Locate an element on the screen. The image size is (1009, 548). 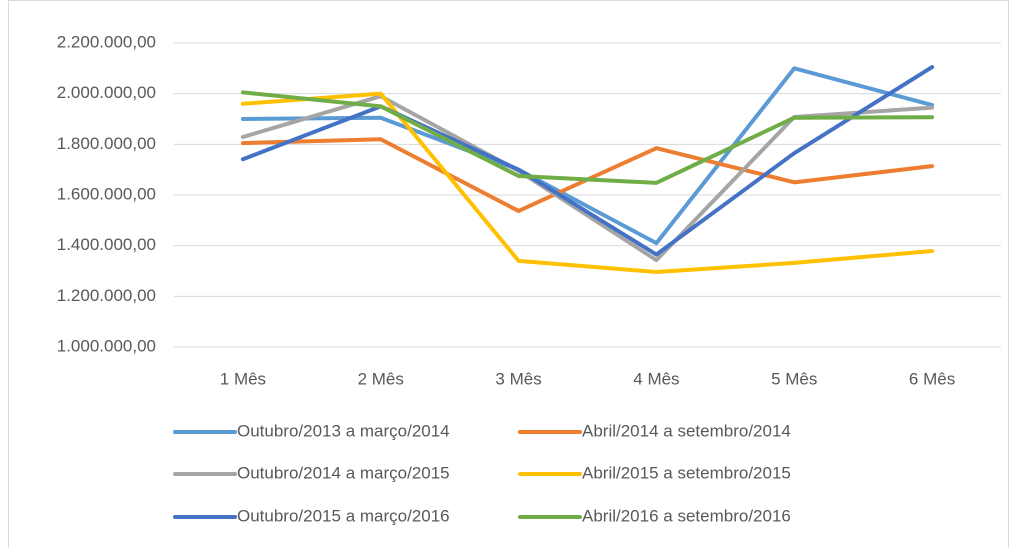
legend-label: Outubro/2015 a março/2016 is located at coordinates (343, 515).